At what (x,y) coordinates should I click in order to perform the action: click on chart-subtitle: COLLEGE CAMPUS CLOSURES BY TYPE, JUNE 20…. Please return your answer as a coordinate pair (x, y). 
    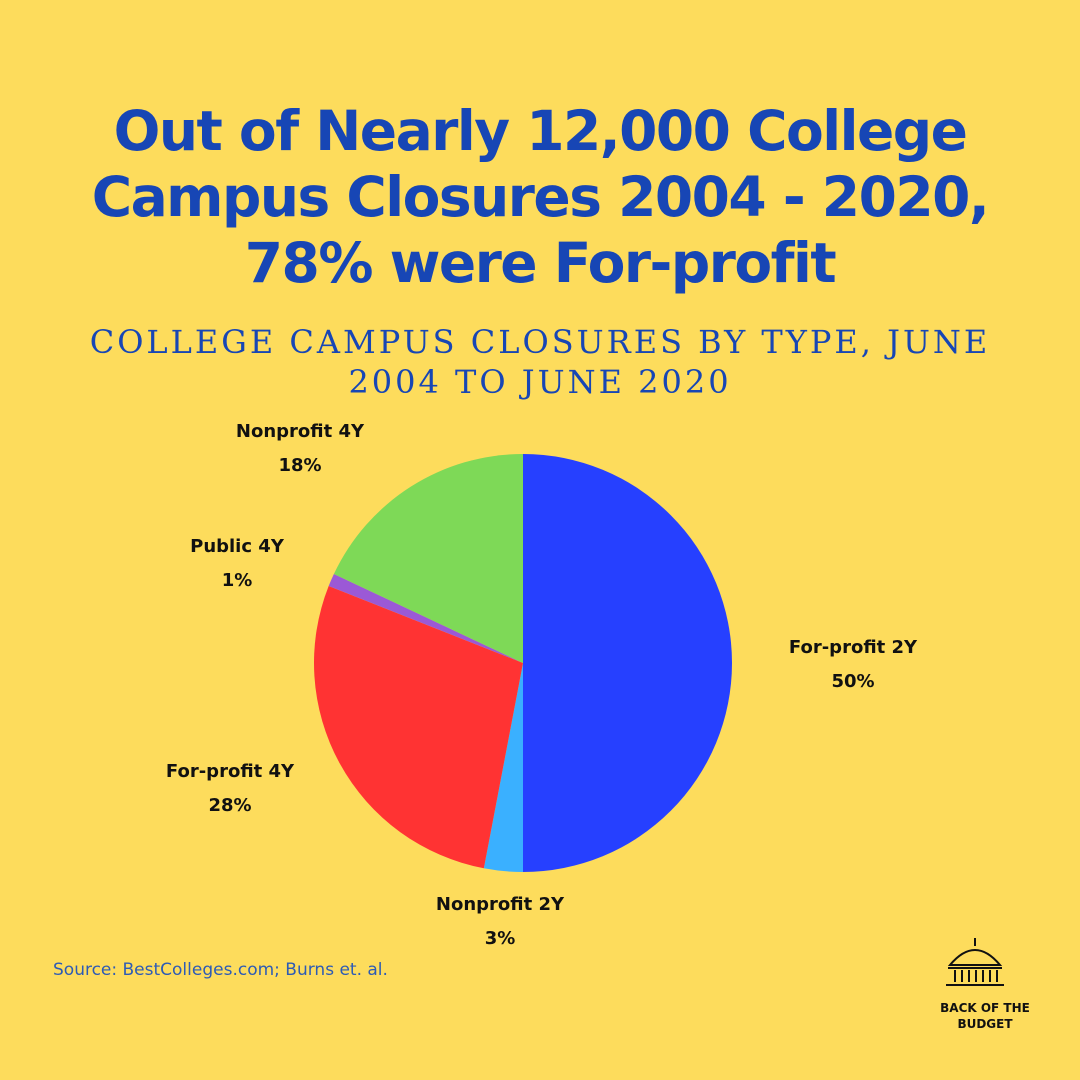
    Looking at the image, I should click on (540, 362).